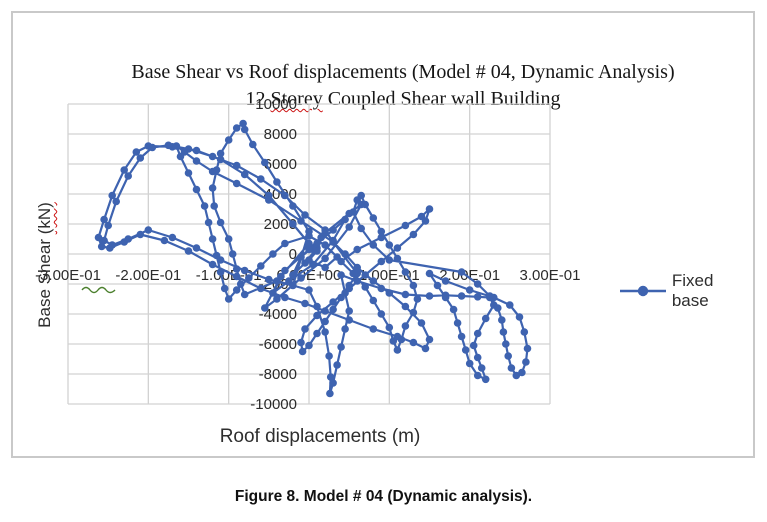 The width and height of the screenshot is (767, 522). I want to click on legend: Fixed base, so click(686, 291).